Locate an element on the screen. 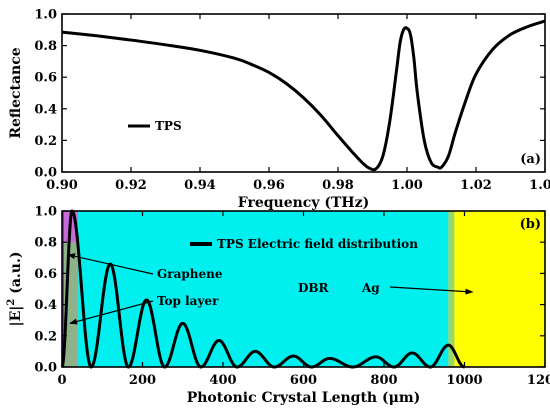 The height and width of the screenshot is (411, 550). chart-b-region-ag is located at coordinates (499, 289).